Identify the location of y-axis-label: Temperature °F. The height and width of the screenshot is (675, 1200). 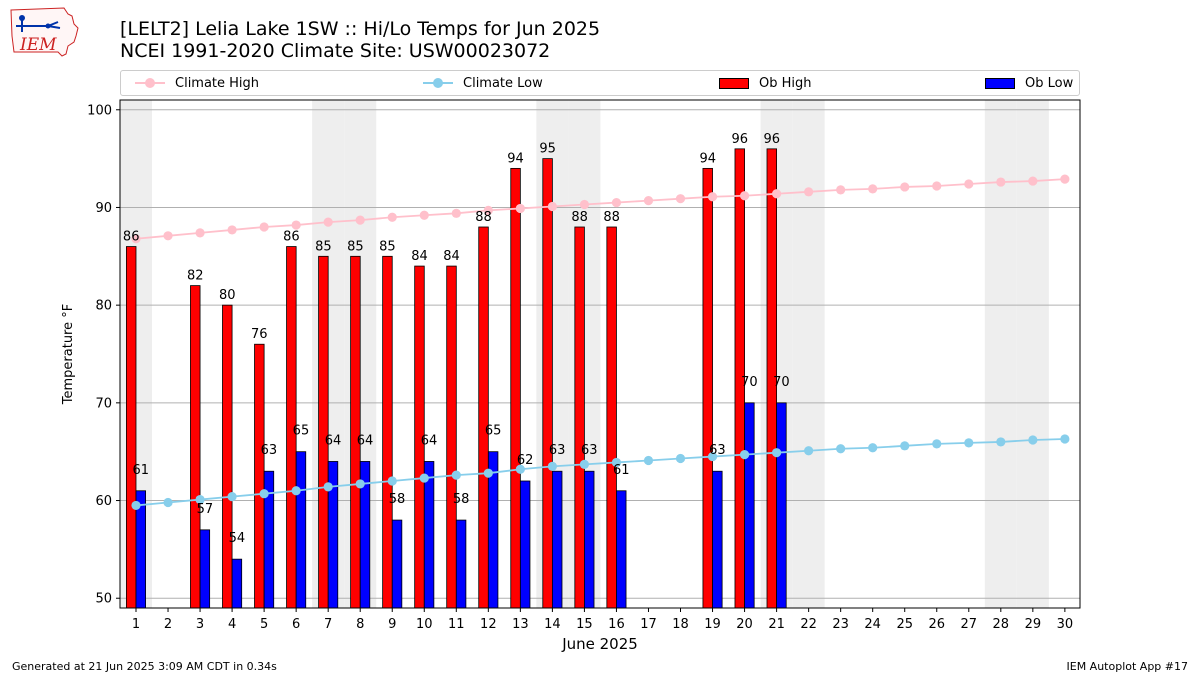
(68, 354).